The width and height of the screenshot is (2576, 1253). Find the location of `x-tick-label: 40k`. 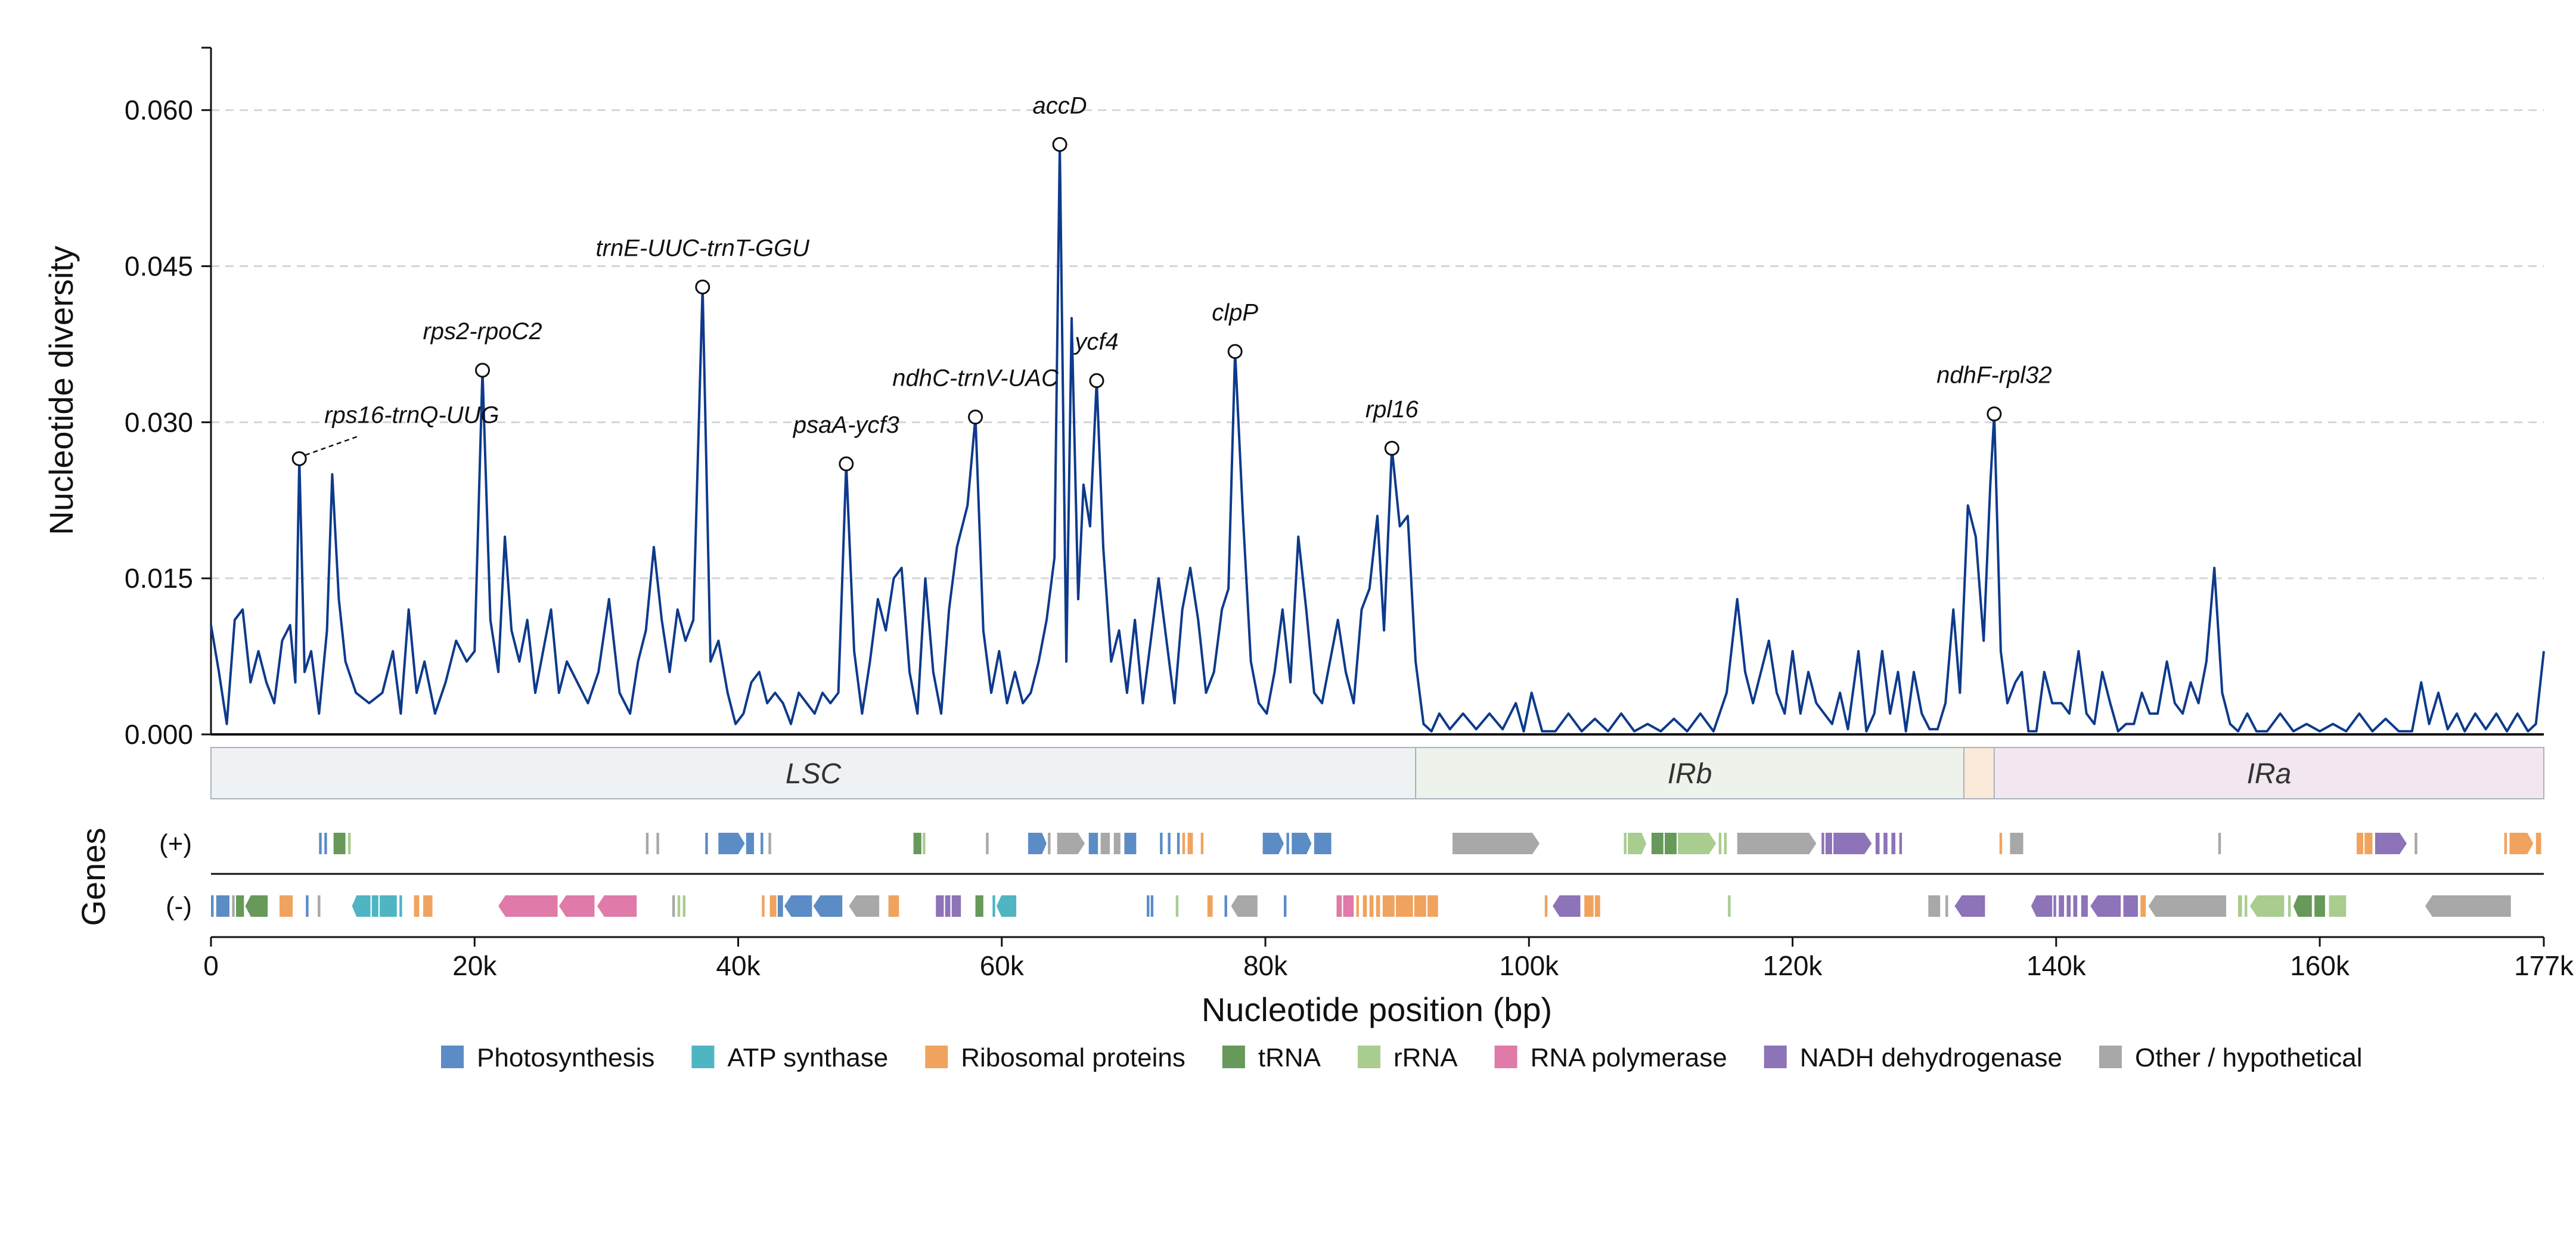

x-tick-label: 40k is located at coordinates (739, 965).